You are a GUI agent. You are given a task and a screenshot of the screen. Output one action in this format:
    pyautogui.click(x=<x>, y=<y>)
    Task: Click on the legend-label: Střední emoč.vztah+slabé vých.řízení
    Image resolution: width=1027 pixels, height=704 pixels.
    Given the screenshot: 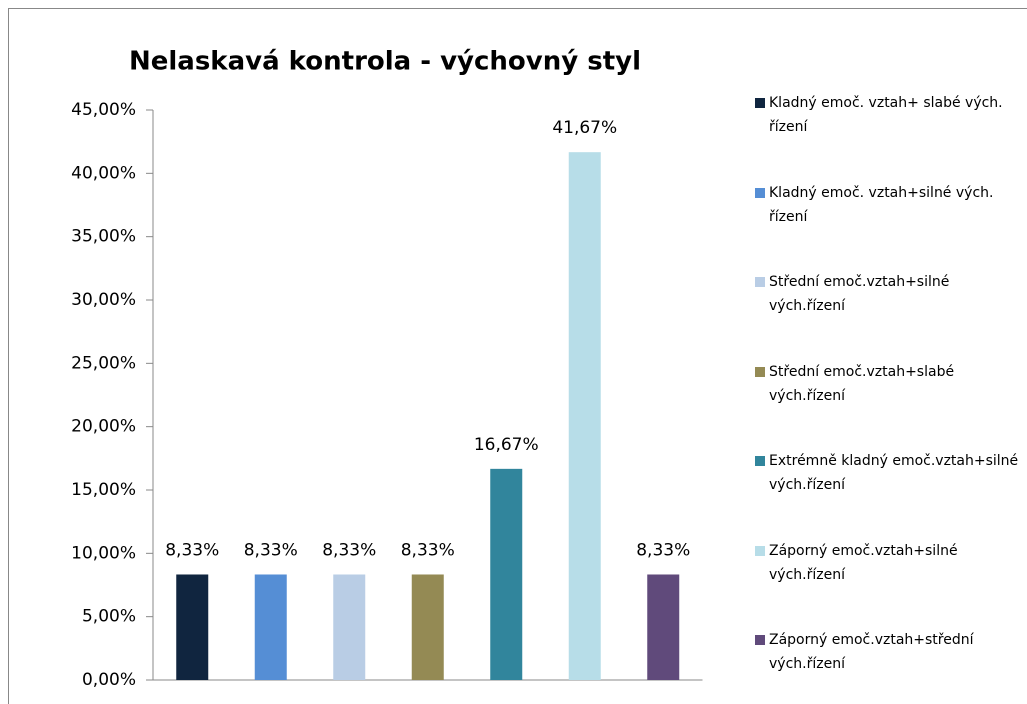 What is the action you would take?
    pyautogui.click(x=862, y=383)
    